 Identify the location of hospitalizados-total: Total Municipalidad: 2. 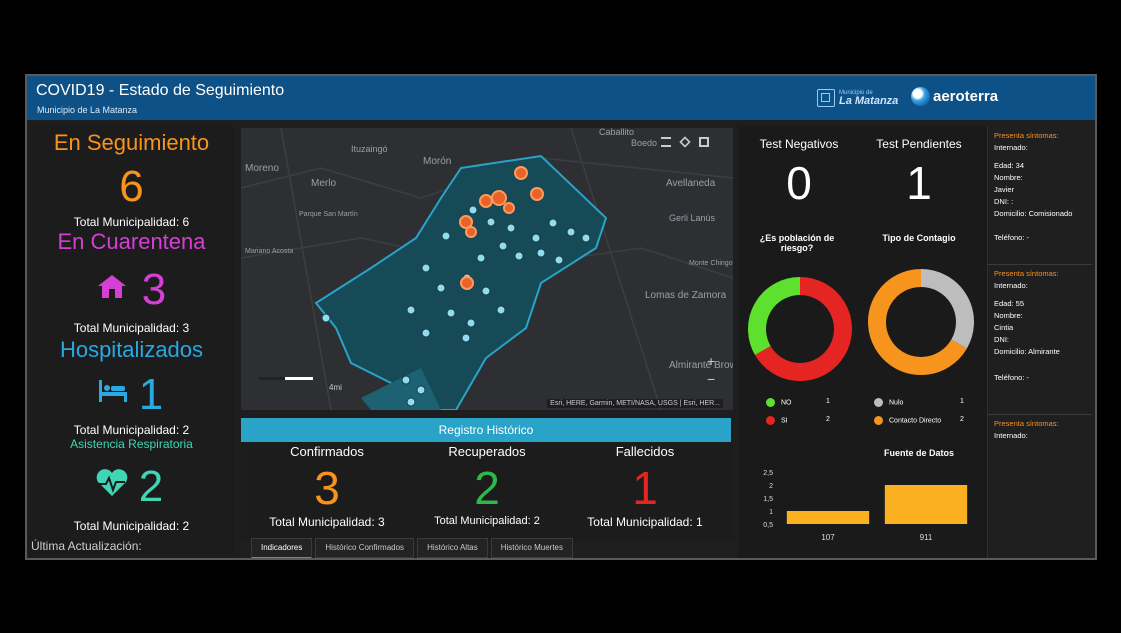
(131, 430).